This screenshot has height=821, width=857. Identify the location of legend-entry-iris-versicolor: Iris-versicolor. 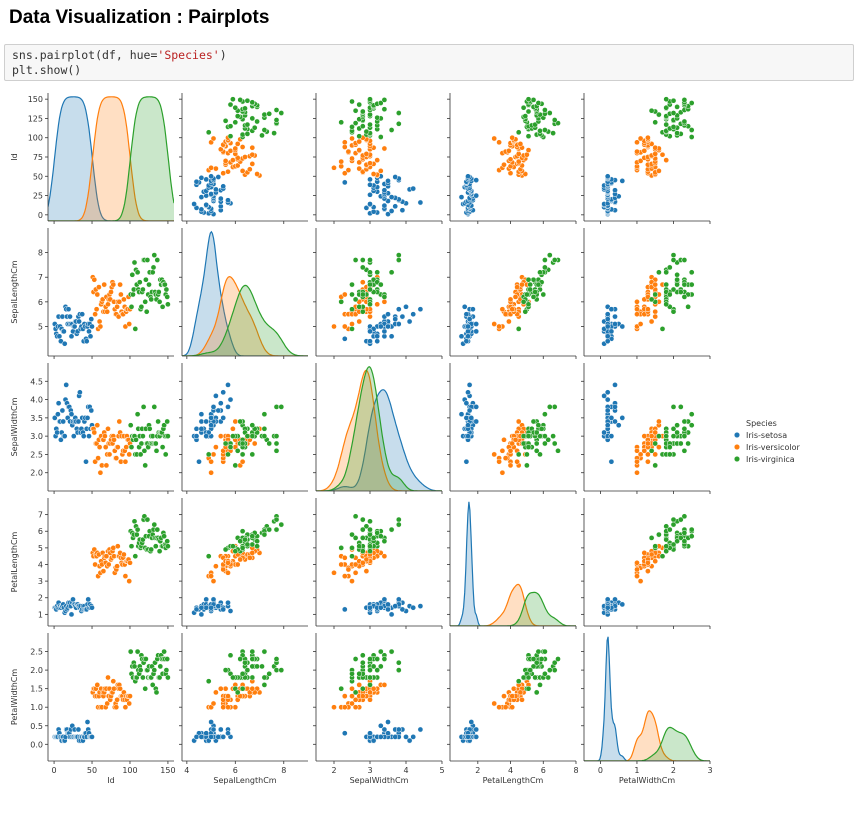
(773, 447).